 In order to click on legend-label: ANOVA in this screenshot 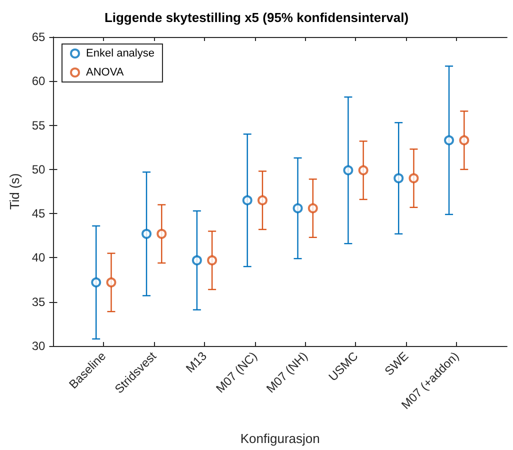, I will do `click(105, 72)`.